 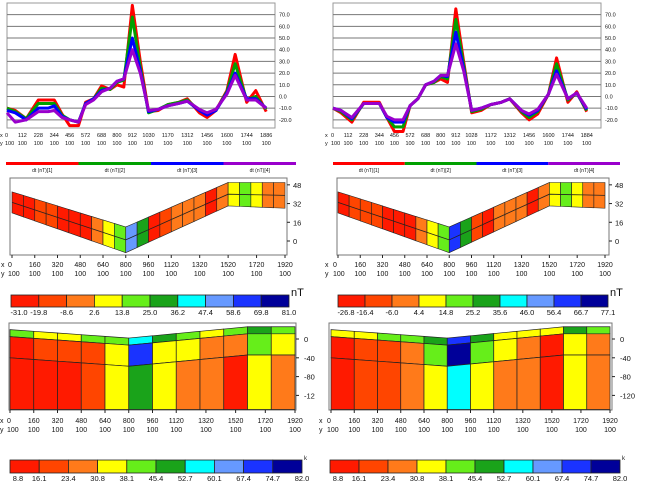 What do you see at coordinates (616, 293) in the screenshot?
I see `colorbar-unit: nT` at bounding box center [616, 293].